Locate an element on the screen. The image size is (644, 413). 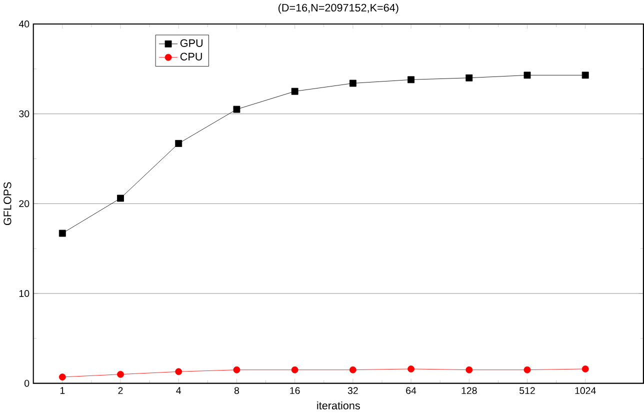
x-tick-label: 8 is located at coordinates (236, 390).